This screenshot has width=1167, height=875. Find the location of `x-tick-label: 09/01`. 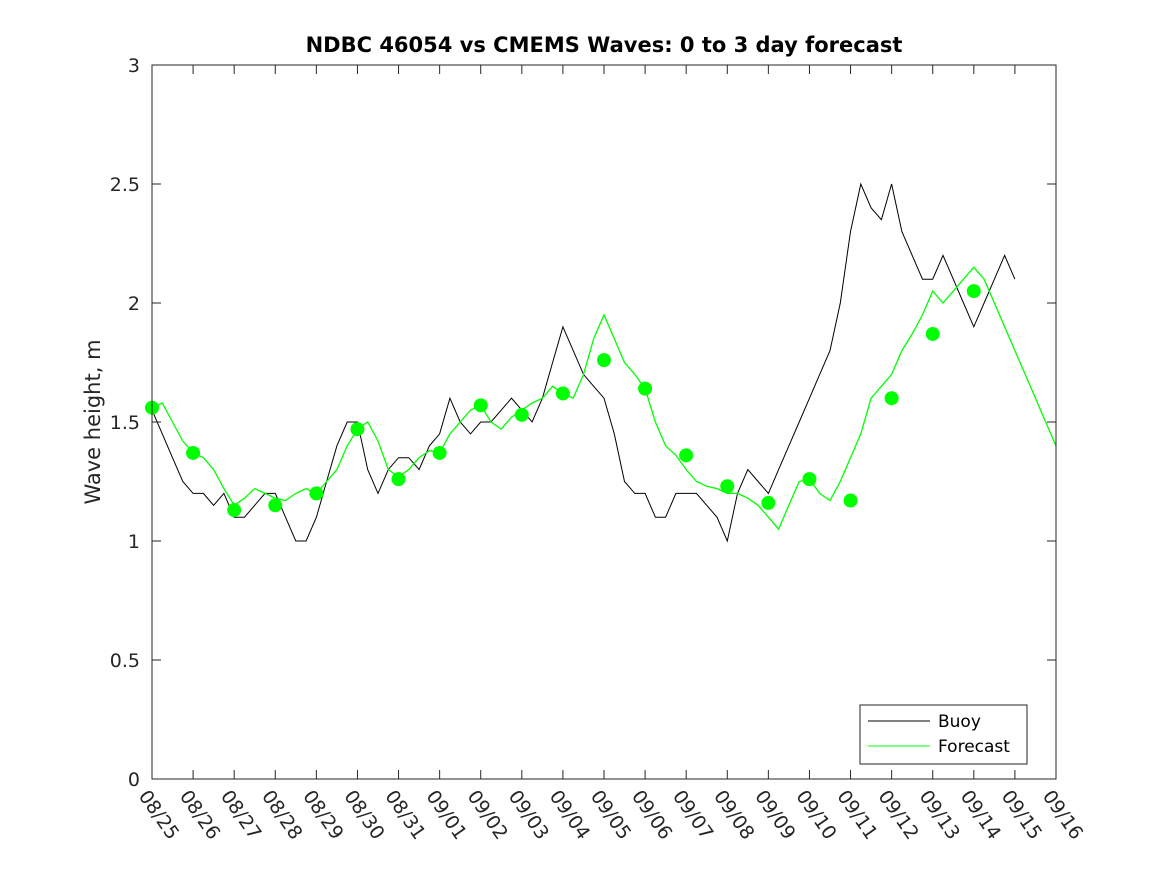

x-tick-label: 09/01 is located at coordinates (446, 814).